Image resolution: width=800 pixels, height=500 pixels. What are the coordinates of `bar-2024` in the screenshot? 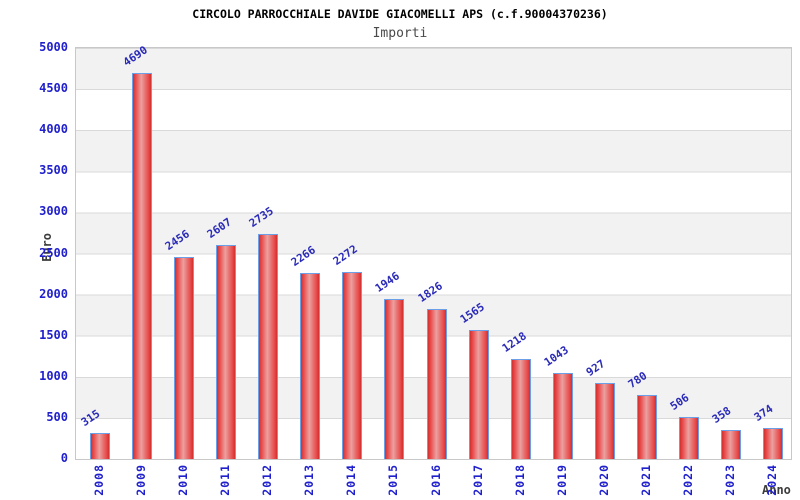 It's located at (772, 443).